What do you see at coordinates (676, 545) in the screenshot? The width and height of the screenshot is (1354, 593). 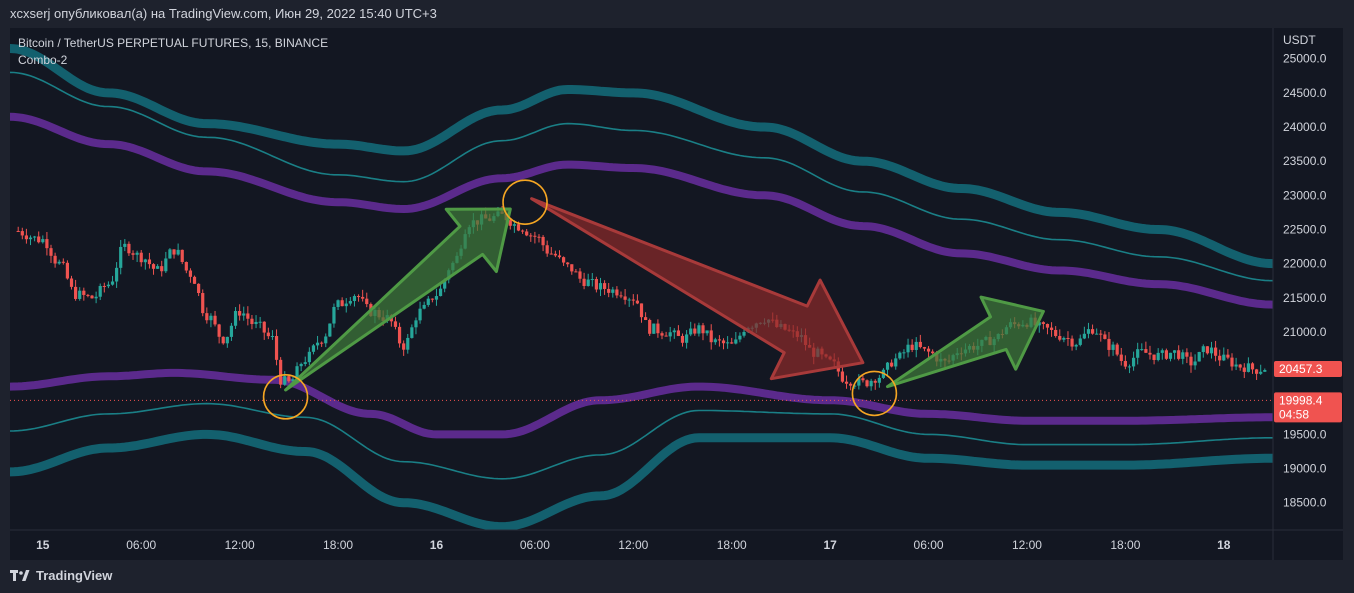 I see `time-axis-panel` at bounding box center [676, 545].